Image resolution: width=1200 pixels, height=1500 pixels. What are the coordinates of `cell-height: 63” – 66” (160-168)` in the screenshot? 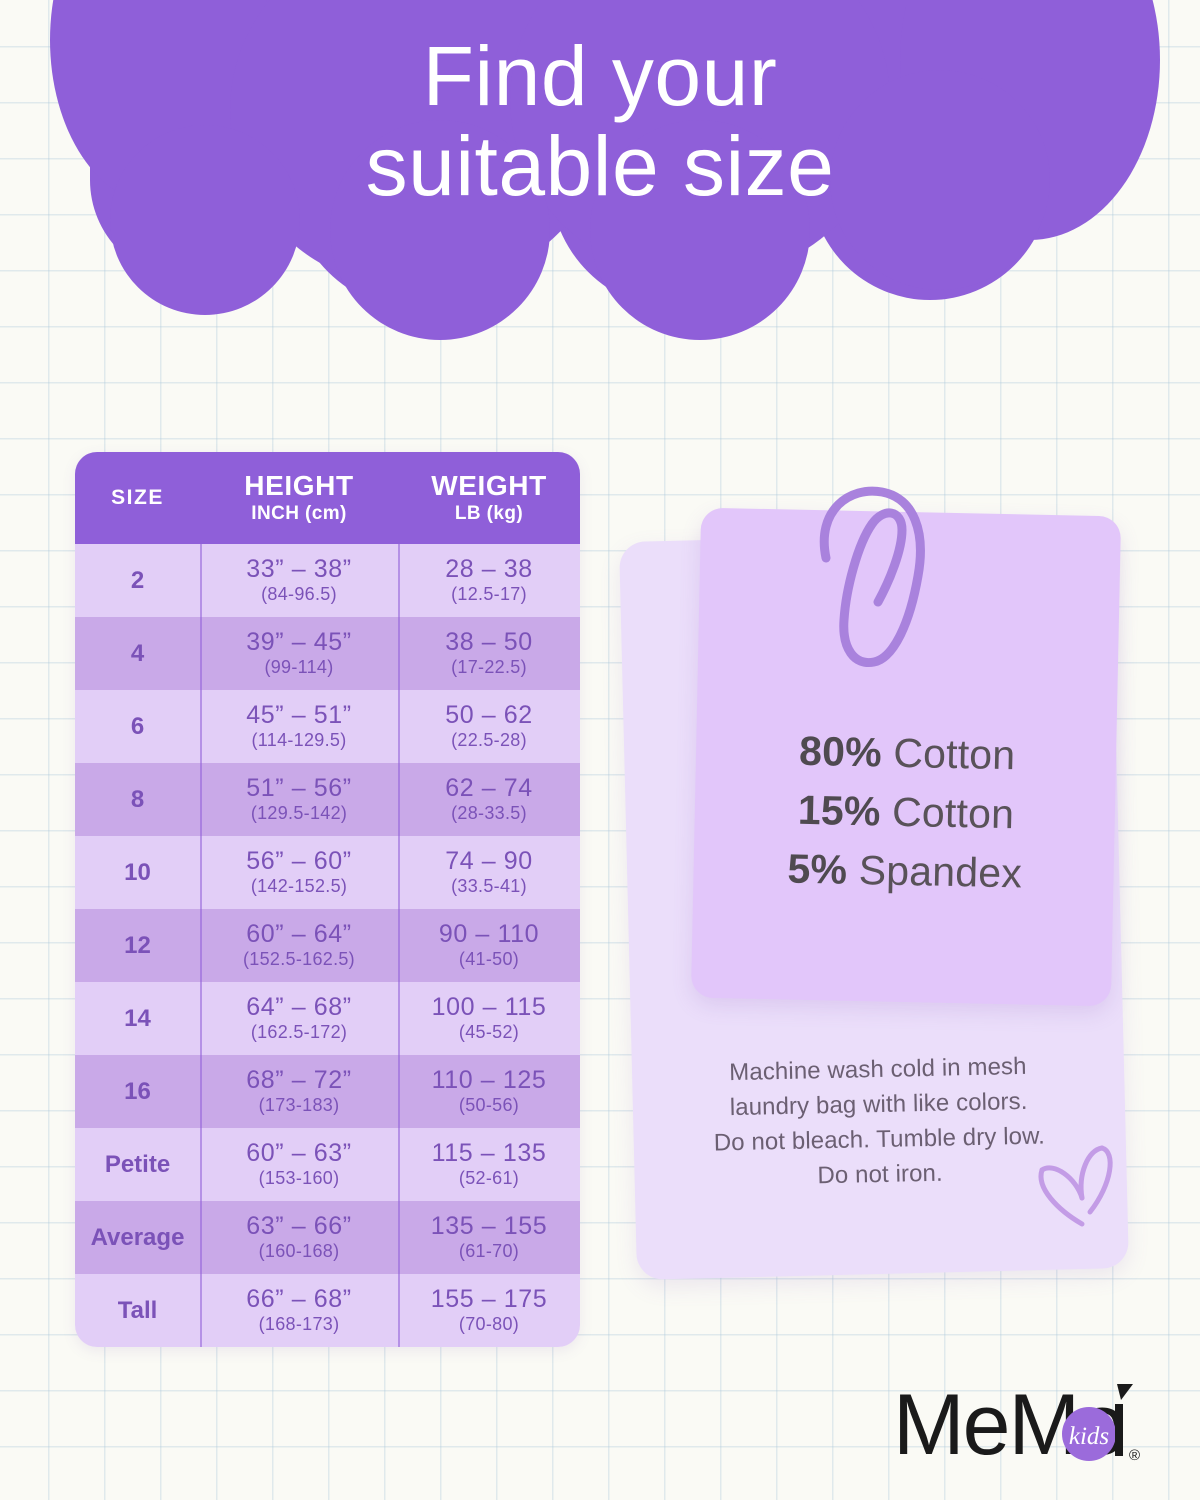 It's located at (299, 1237).